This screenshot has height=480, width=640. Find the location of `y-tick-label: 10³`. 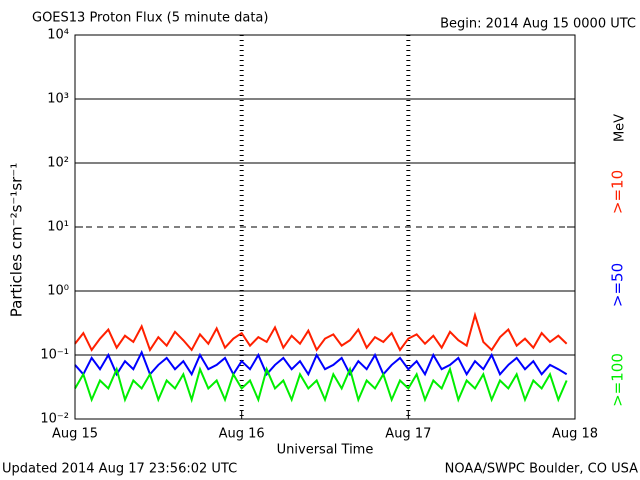

y-tick-label: 10³ is located at coordinates (58, 99).